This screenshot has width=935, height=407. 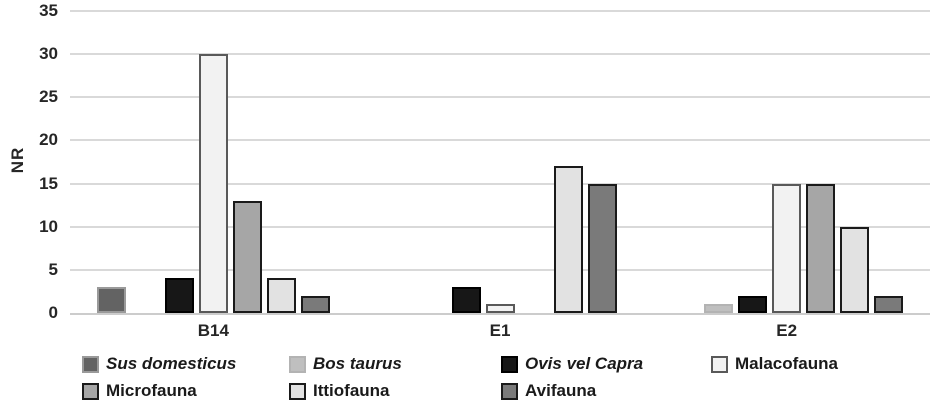 What do you see at coordinates (753, 304) in the screenshot?
I see `bar-E2-ovis-vel-capra` at bounding box center [753, 304].